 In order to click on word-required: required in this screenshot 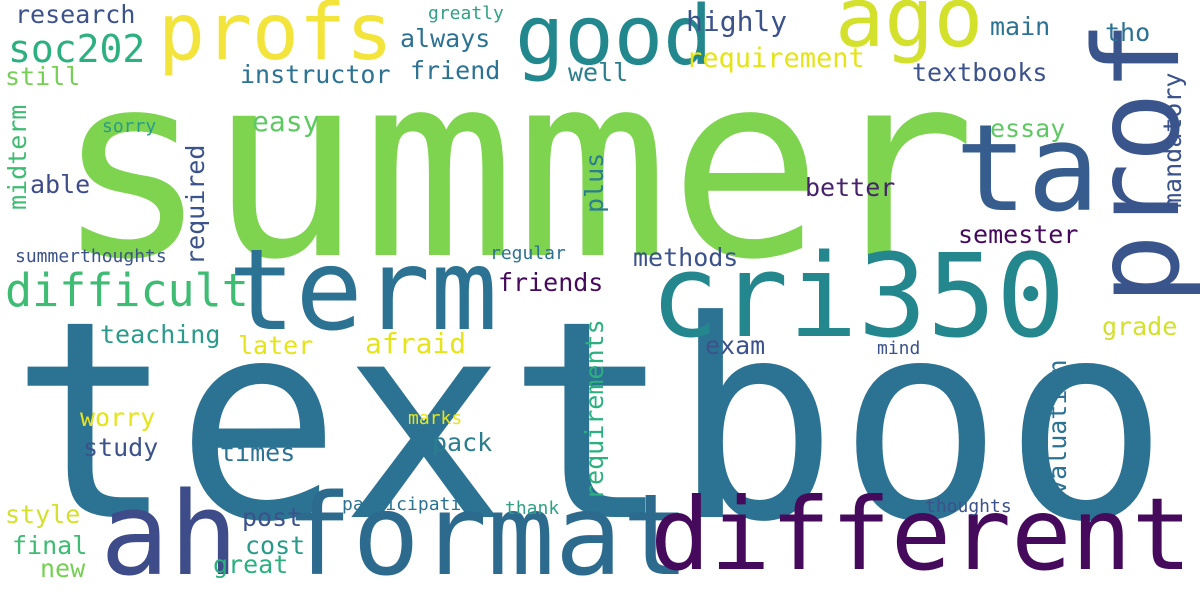, I will do `click(195, 204)`.